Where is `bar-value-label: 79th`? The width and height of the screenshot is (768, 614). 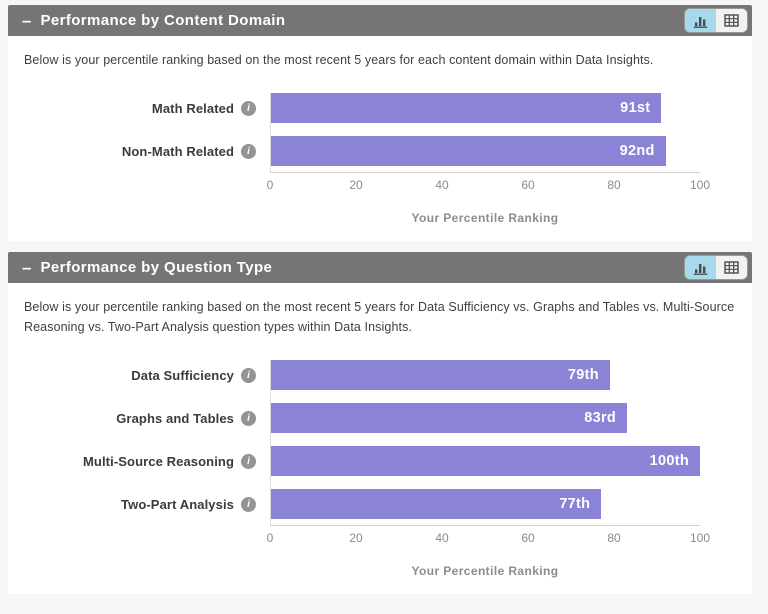
bar-value-label: 79th is located at coordinates (583, 375).